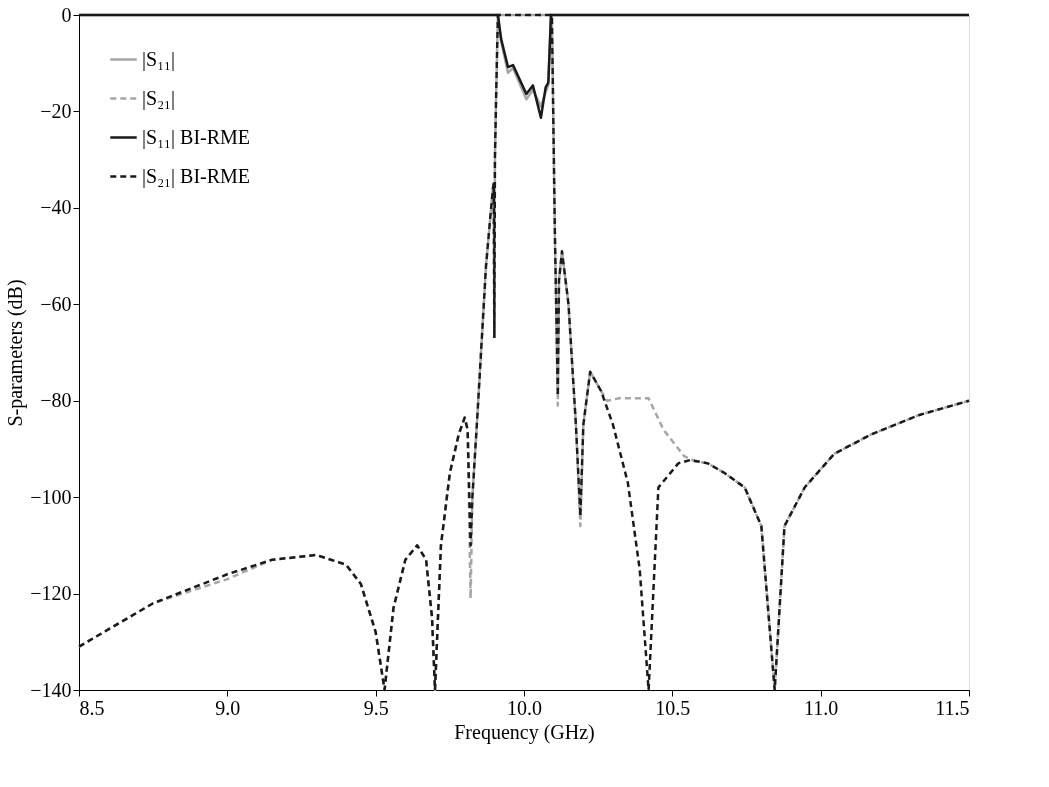 The height and width of the screenshot is (787, 1049). I want to click on y-tick-label: −140, so click(51, 689).